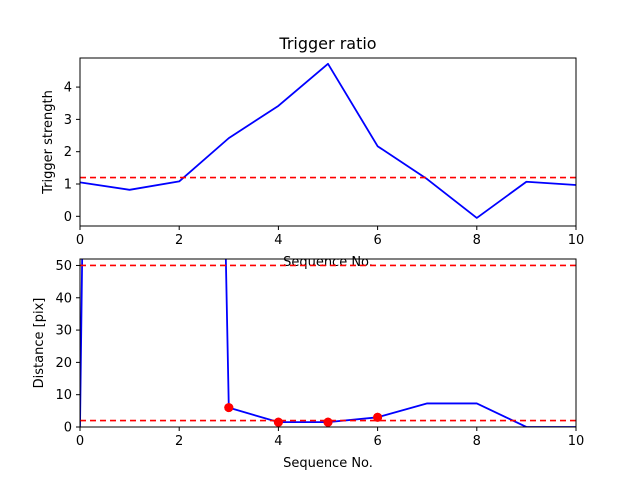 The width and height of the screenshot is (640, 480). Describe the element at coordinates (68, 152) in the screenshot. I see `y-tick-label: 2` at that location.